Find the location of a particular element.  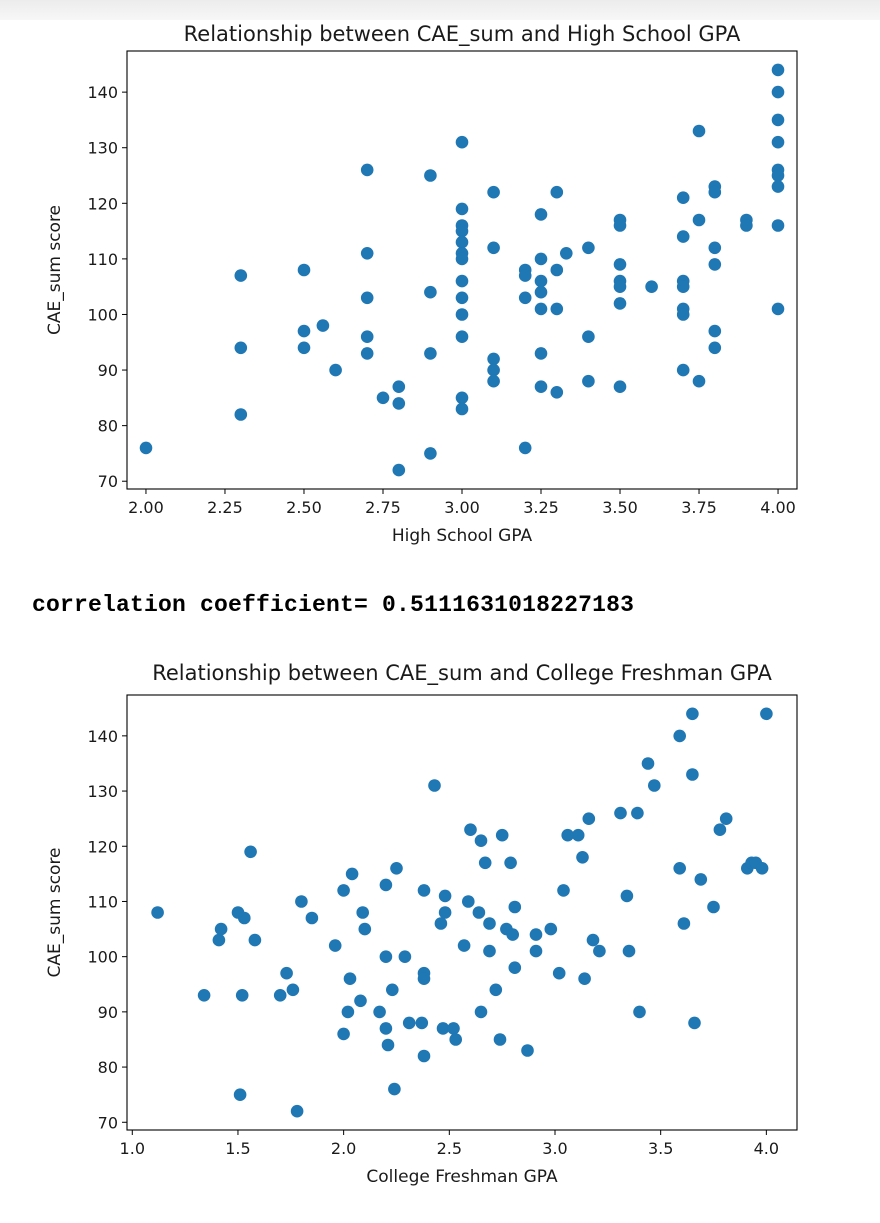

x-tick-label: 2.25 is located at coordinates (225, 507).